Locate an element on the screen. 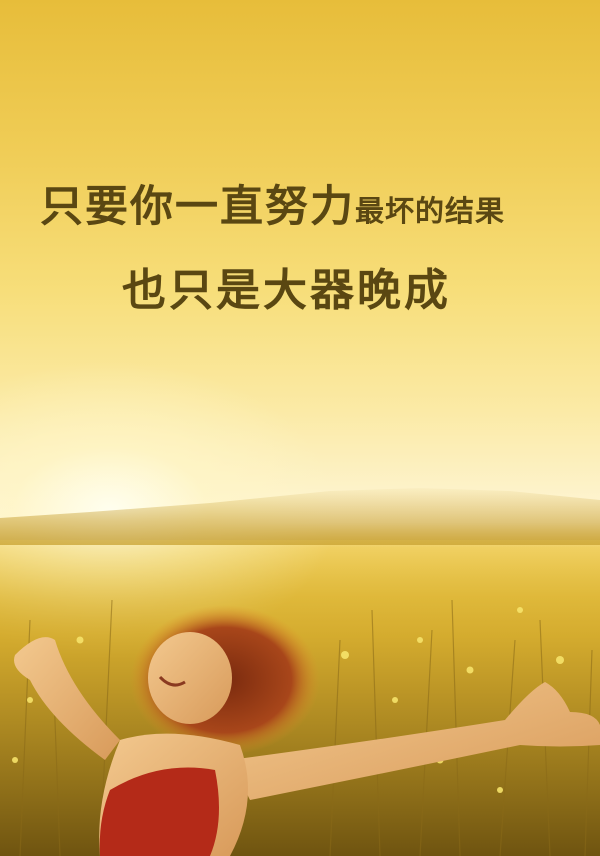  headline-line2: 也只是大器晚成 is located at coordinates (286, 290).